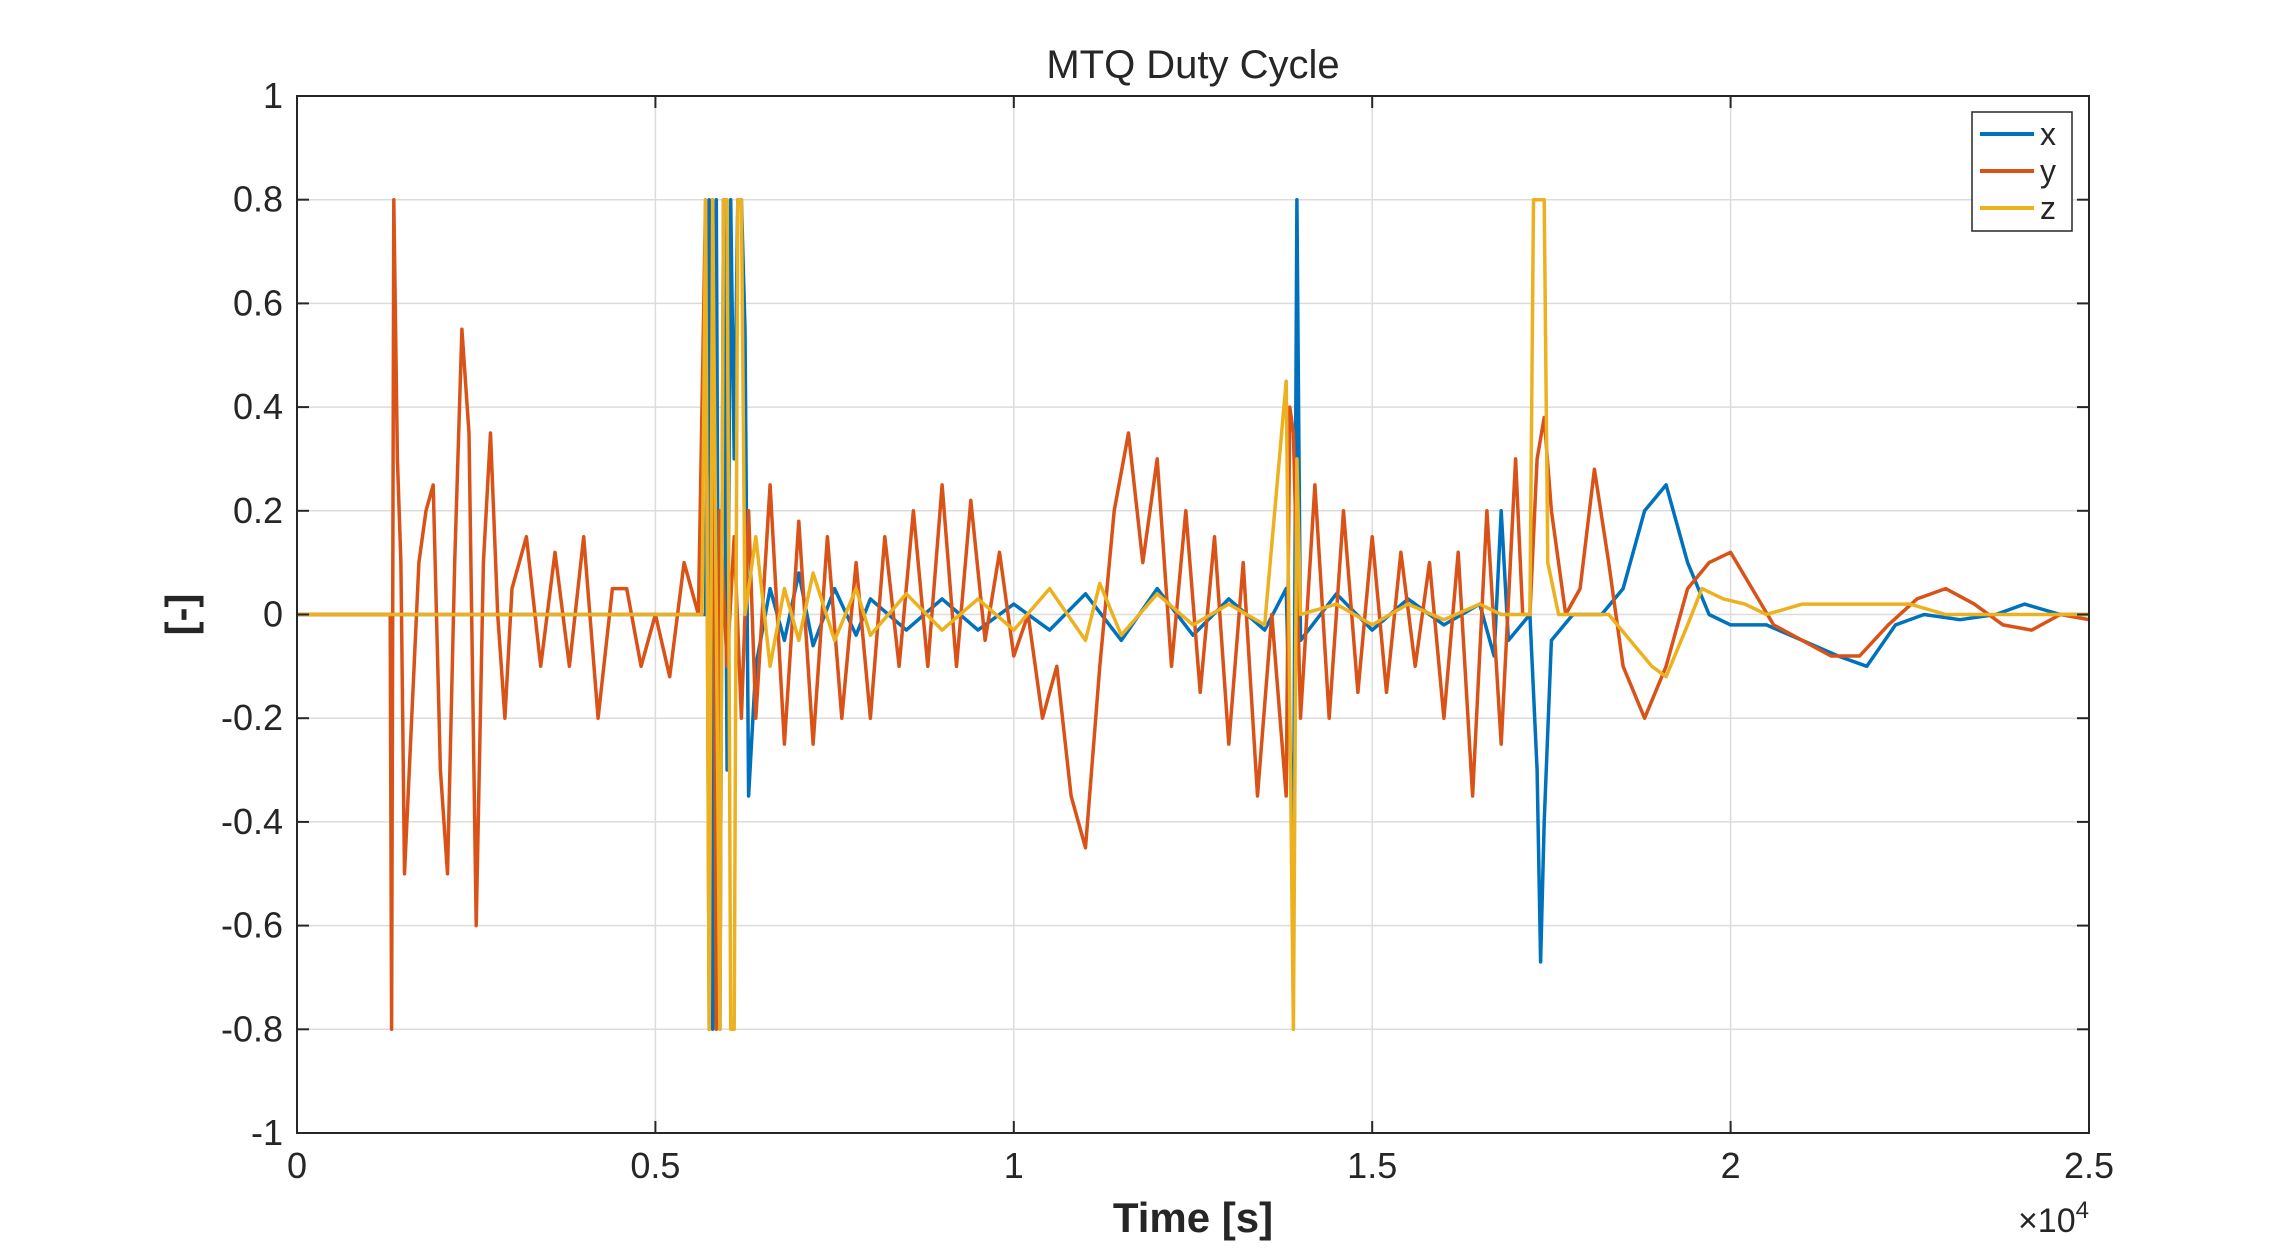 This screenshot has height=1257, width=2279. What do you see at coordinates (258, 199) in the screenshot?
I see `y-tick-label: 0.8` at bounding box center [258, 199].